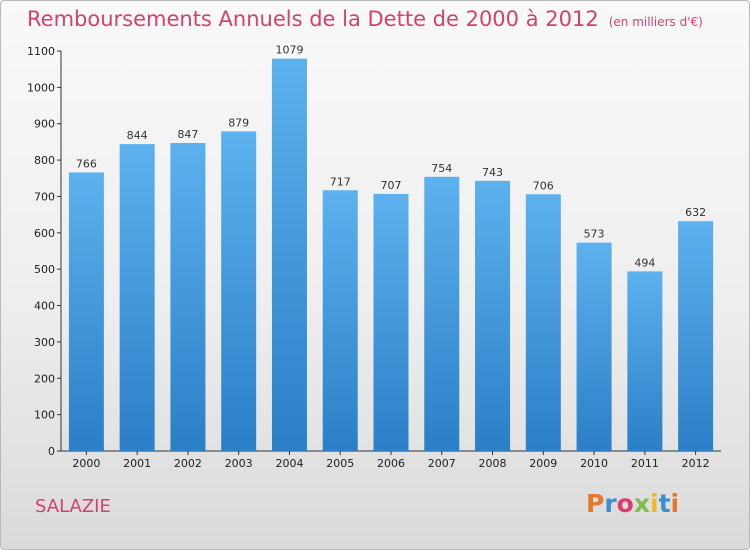  What do you see at coordinates (594, 234) in the screenshot?
I see `data-label-2010: 573` at bounding box center [594, 234].